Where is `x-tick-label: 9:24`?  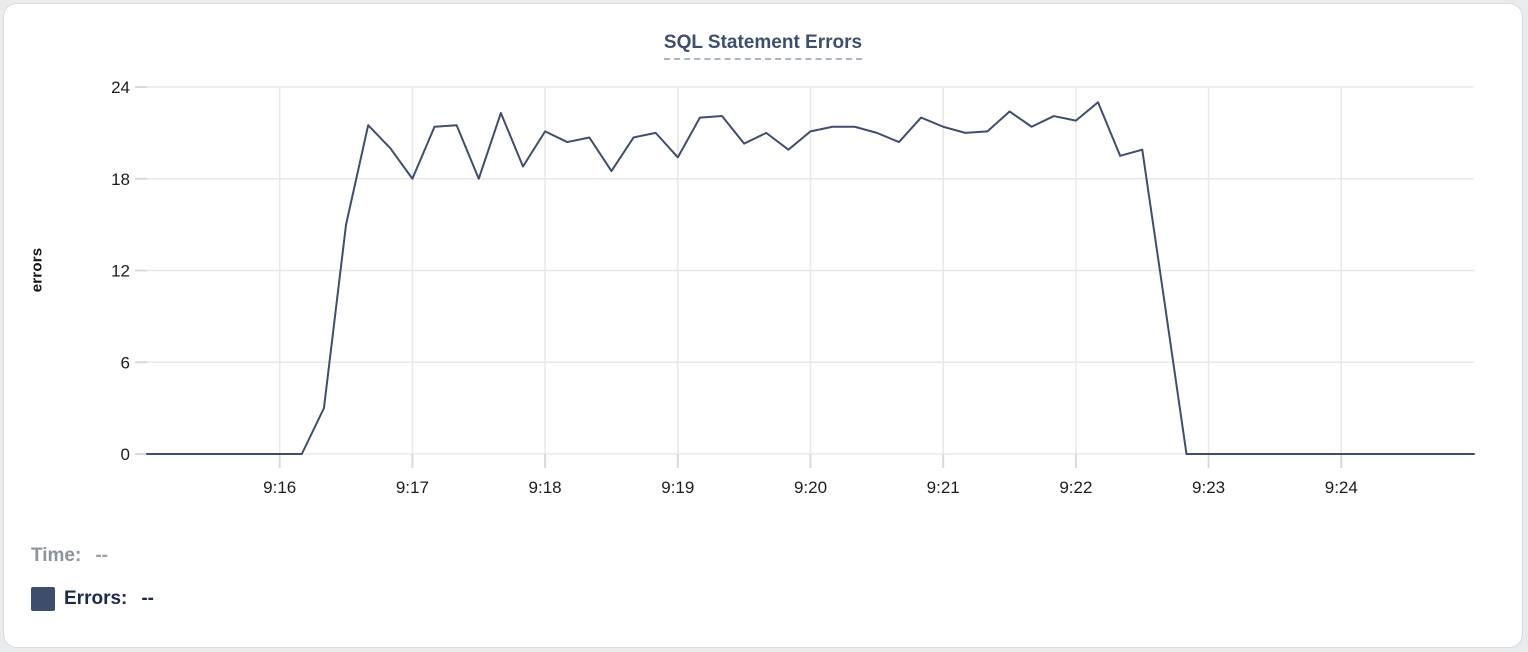
x-tick-label: 9:24 is located at coordinates (1341, 487).